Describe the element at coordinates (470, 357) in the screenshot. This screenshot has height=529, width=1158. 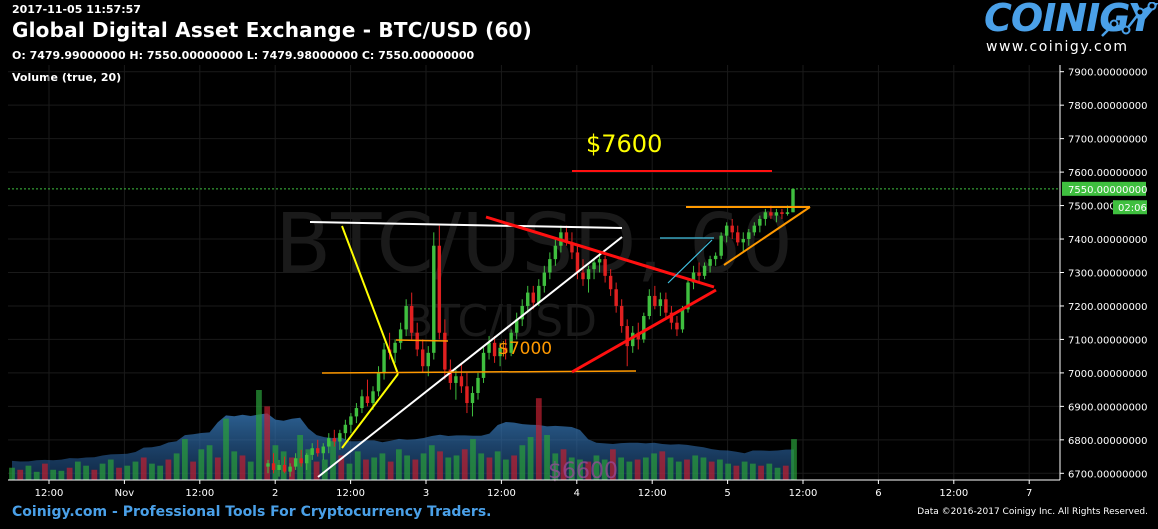
I see `trendline-white-diagonal` at that location.